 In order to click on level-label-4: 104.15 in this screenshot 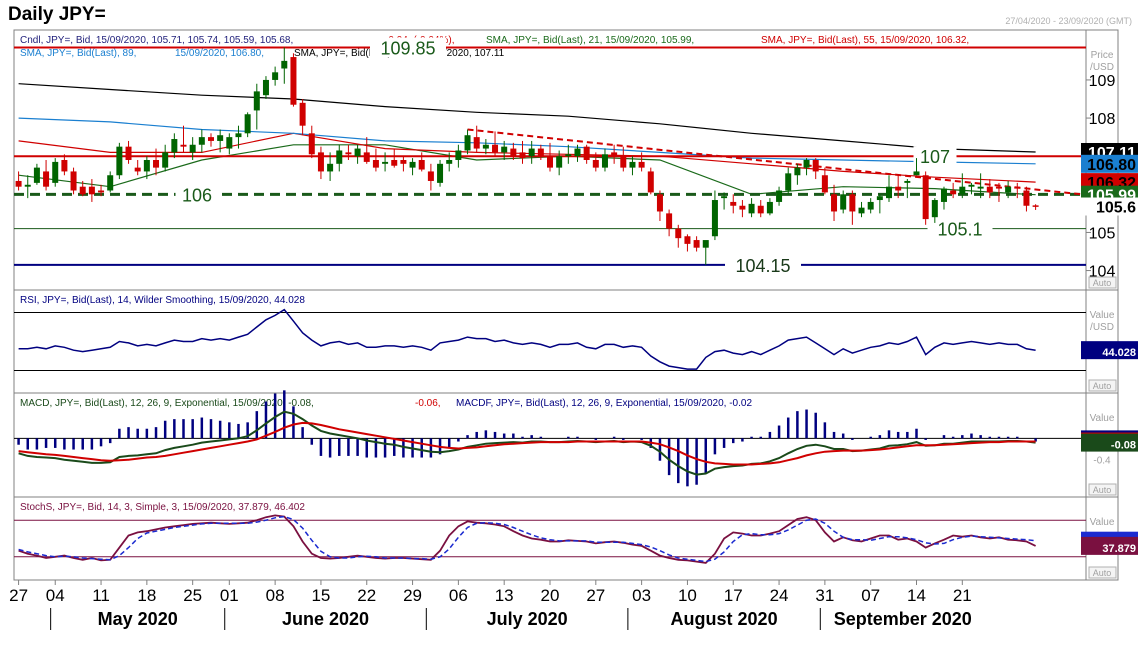, I will do `click(762, 266)`.